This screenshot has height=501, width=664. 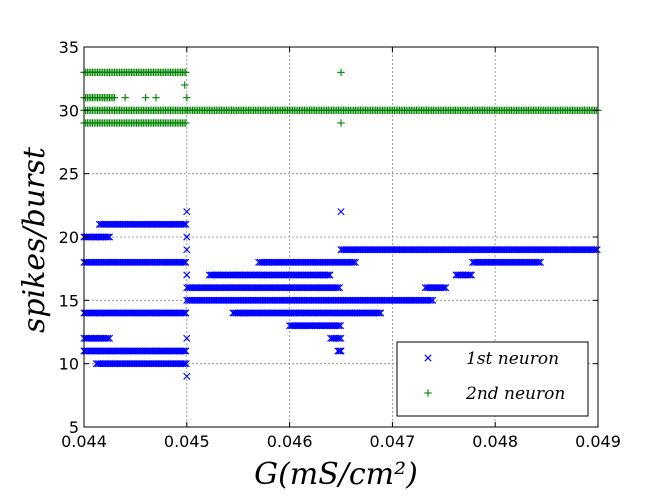 I want to click on legend-marker-2nd-neuron, so click(x=428, y=393).